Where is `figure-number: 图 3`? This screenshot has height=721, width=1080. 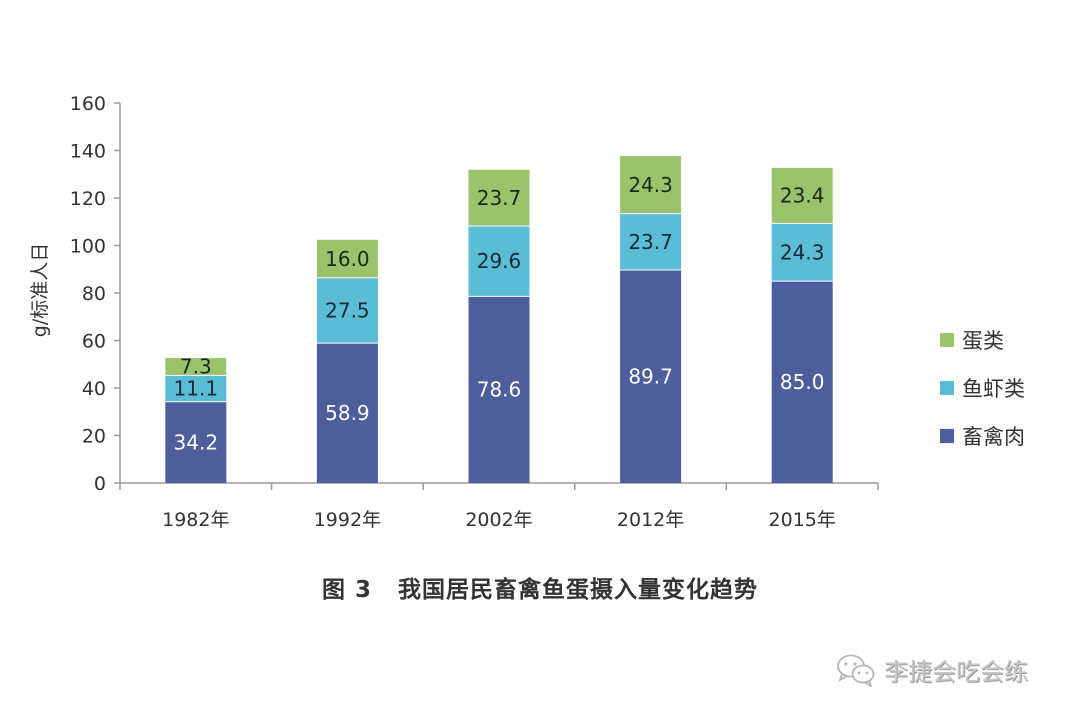
figure-number: 图 3 is located at coordinates (346, 590).